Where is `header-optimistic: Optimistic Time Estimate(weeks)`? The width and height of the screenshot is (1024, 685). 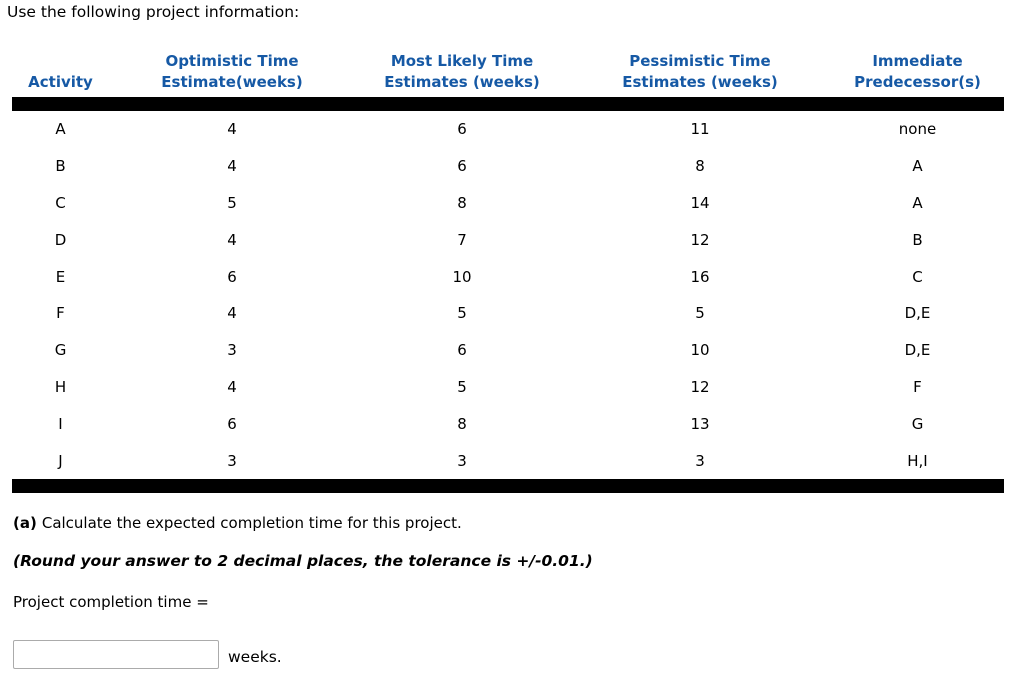
header-optimistic: Optimistic Time Estimate(weeks) is located at coordinates (232, 71).